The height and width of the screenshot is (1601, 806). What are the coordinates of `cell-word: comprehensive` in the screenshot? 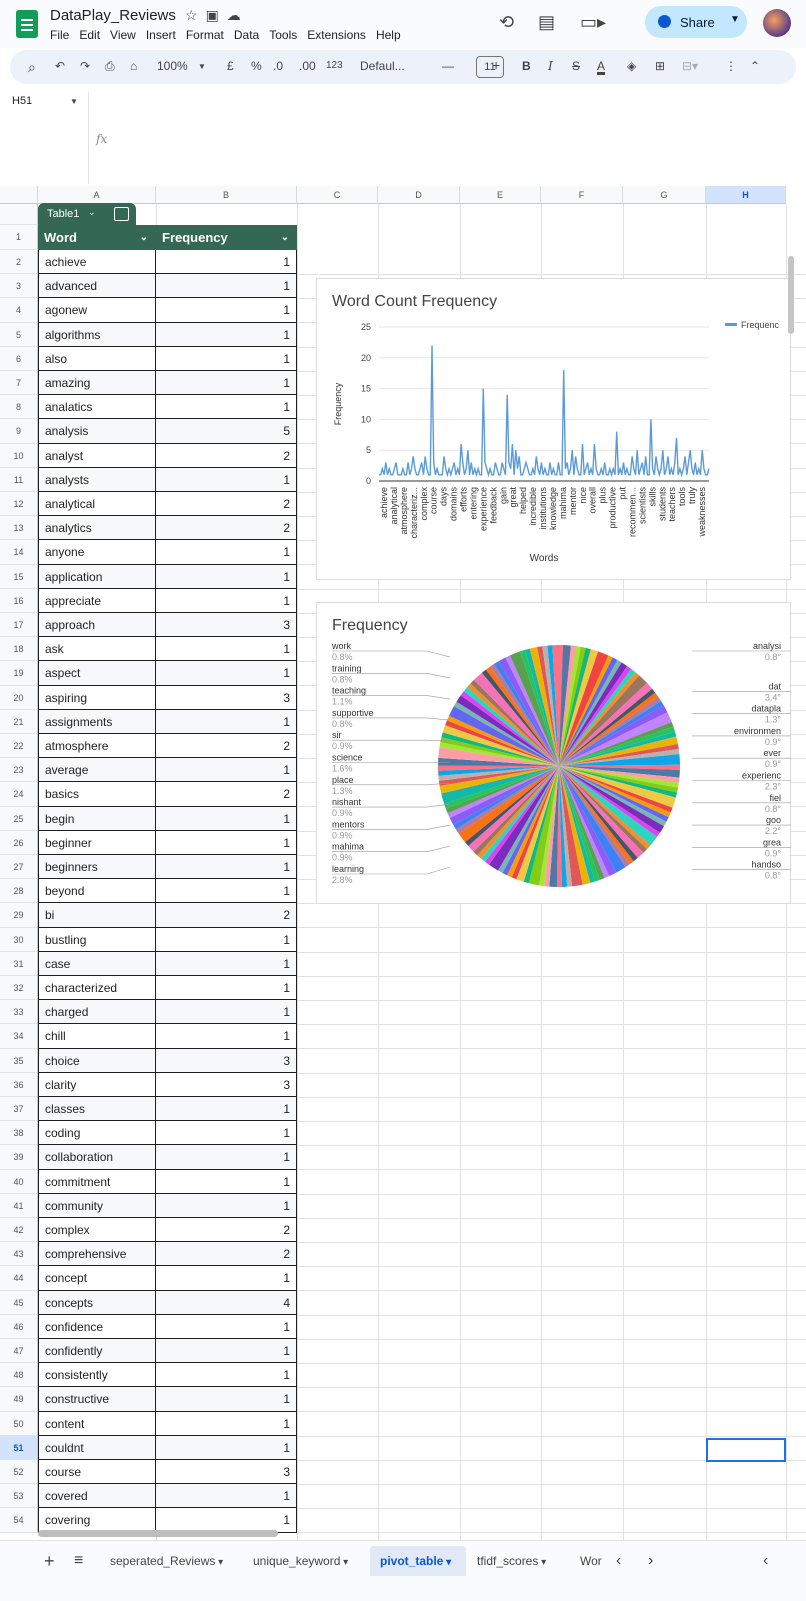 It's located at (97, 1254).